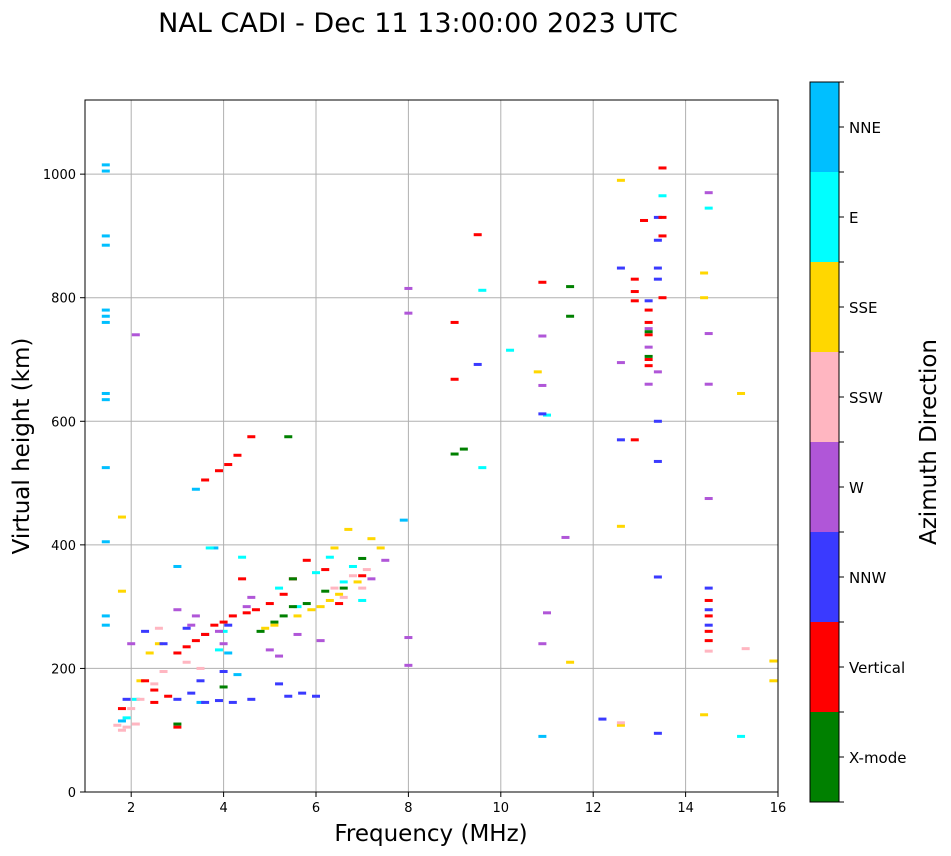 The height and width of the screenshot is (856, 951). Describe the element at coordinates (223, 808) in the screenshot. I see `x-tick-label: 4` at that location.